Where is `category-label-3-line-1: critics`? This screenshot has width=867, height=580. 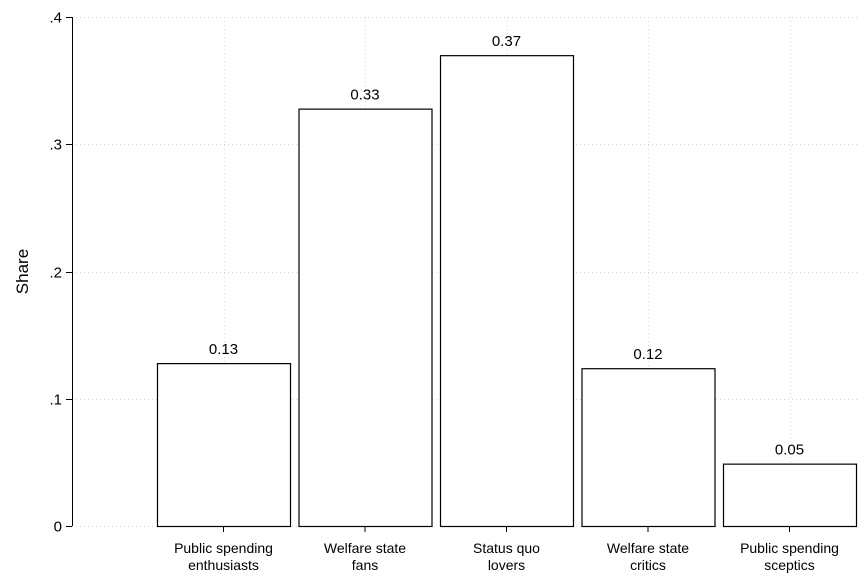
category-label-3-line-1: critics is located at coordinates (648, 565).